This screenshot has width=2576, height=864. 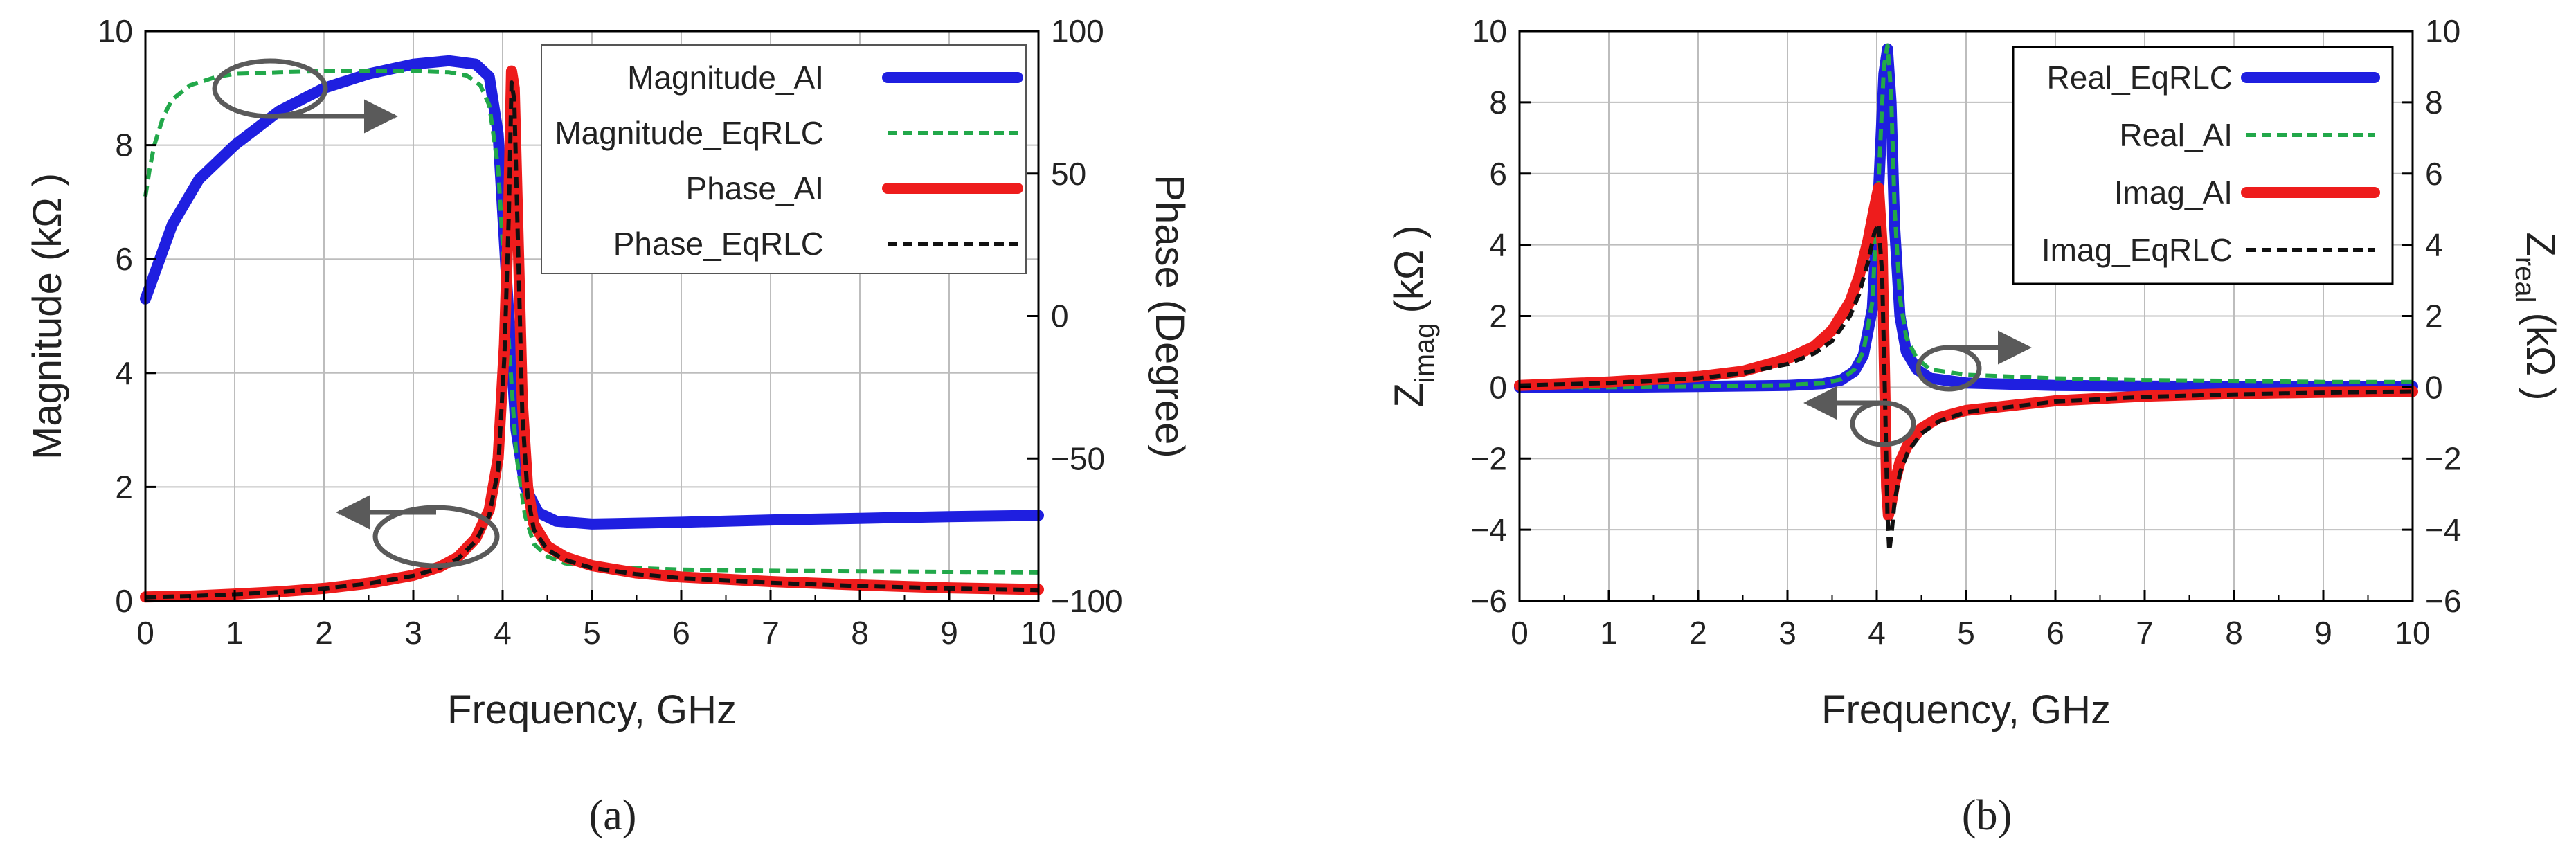 I want to click on panel-a-y2-tick-label: 50, so click(x=1068, y=174).